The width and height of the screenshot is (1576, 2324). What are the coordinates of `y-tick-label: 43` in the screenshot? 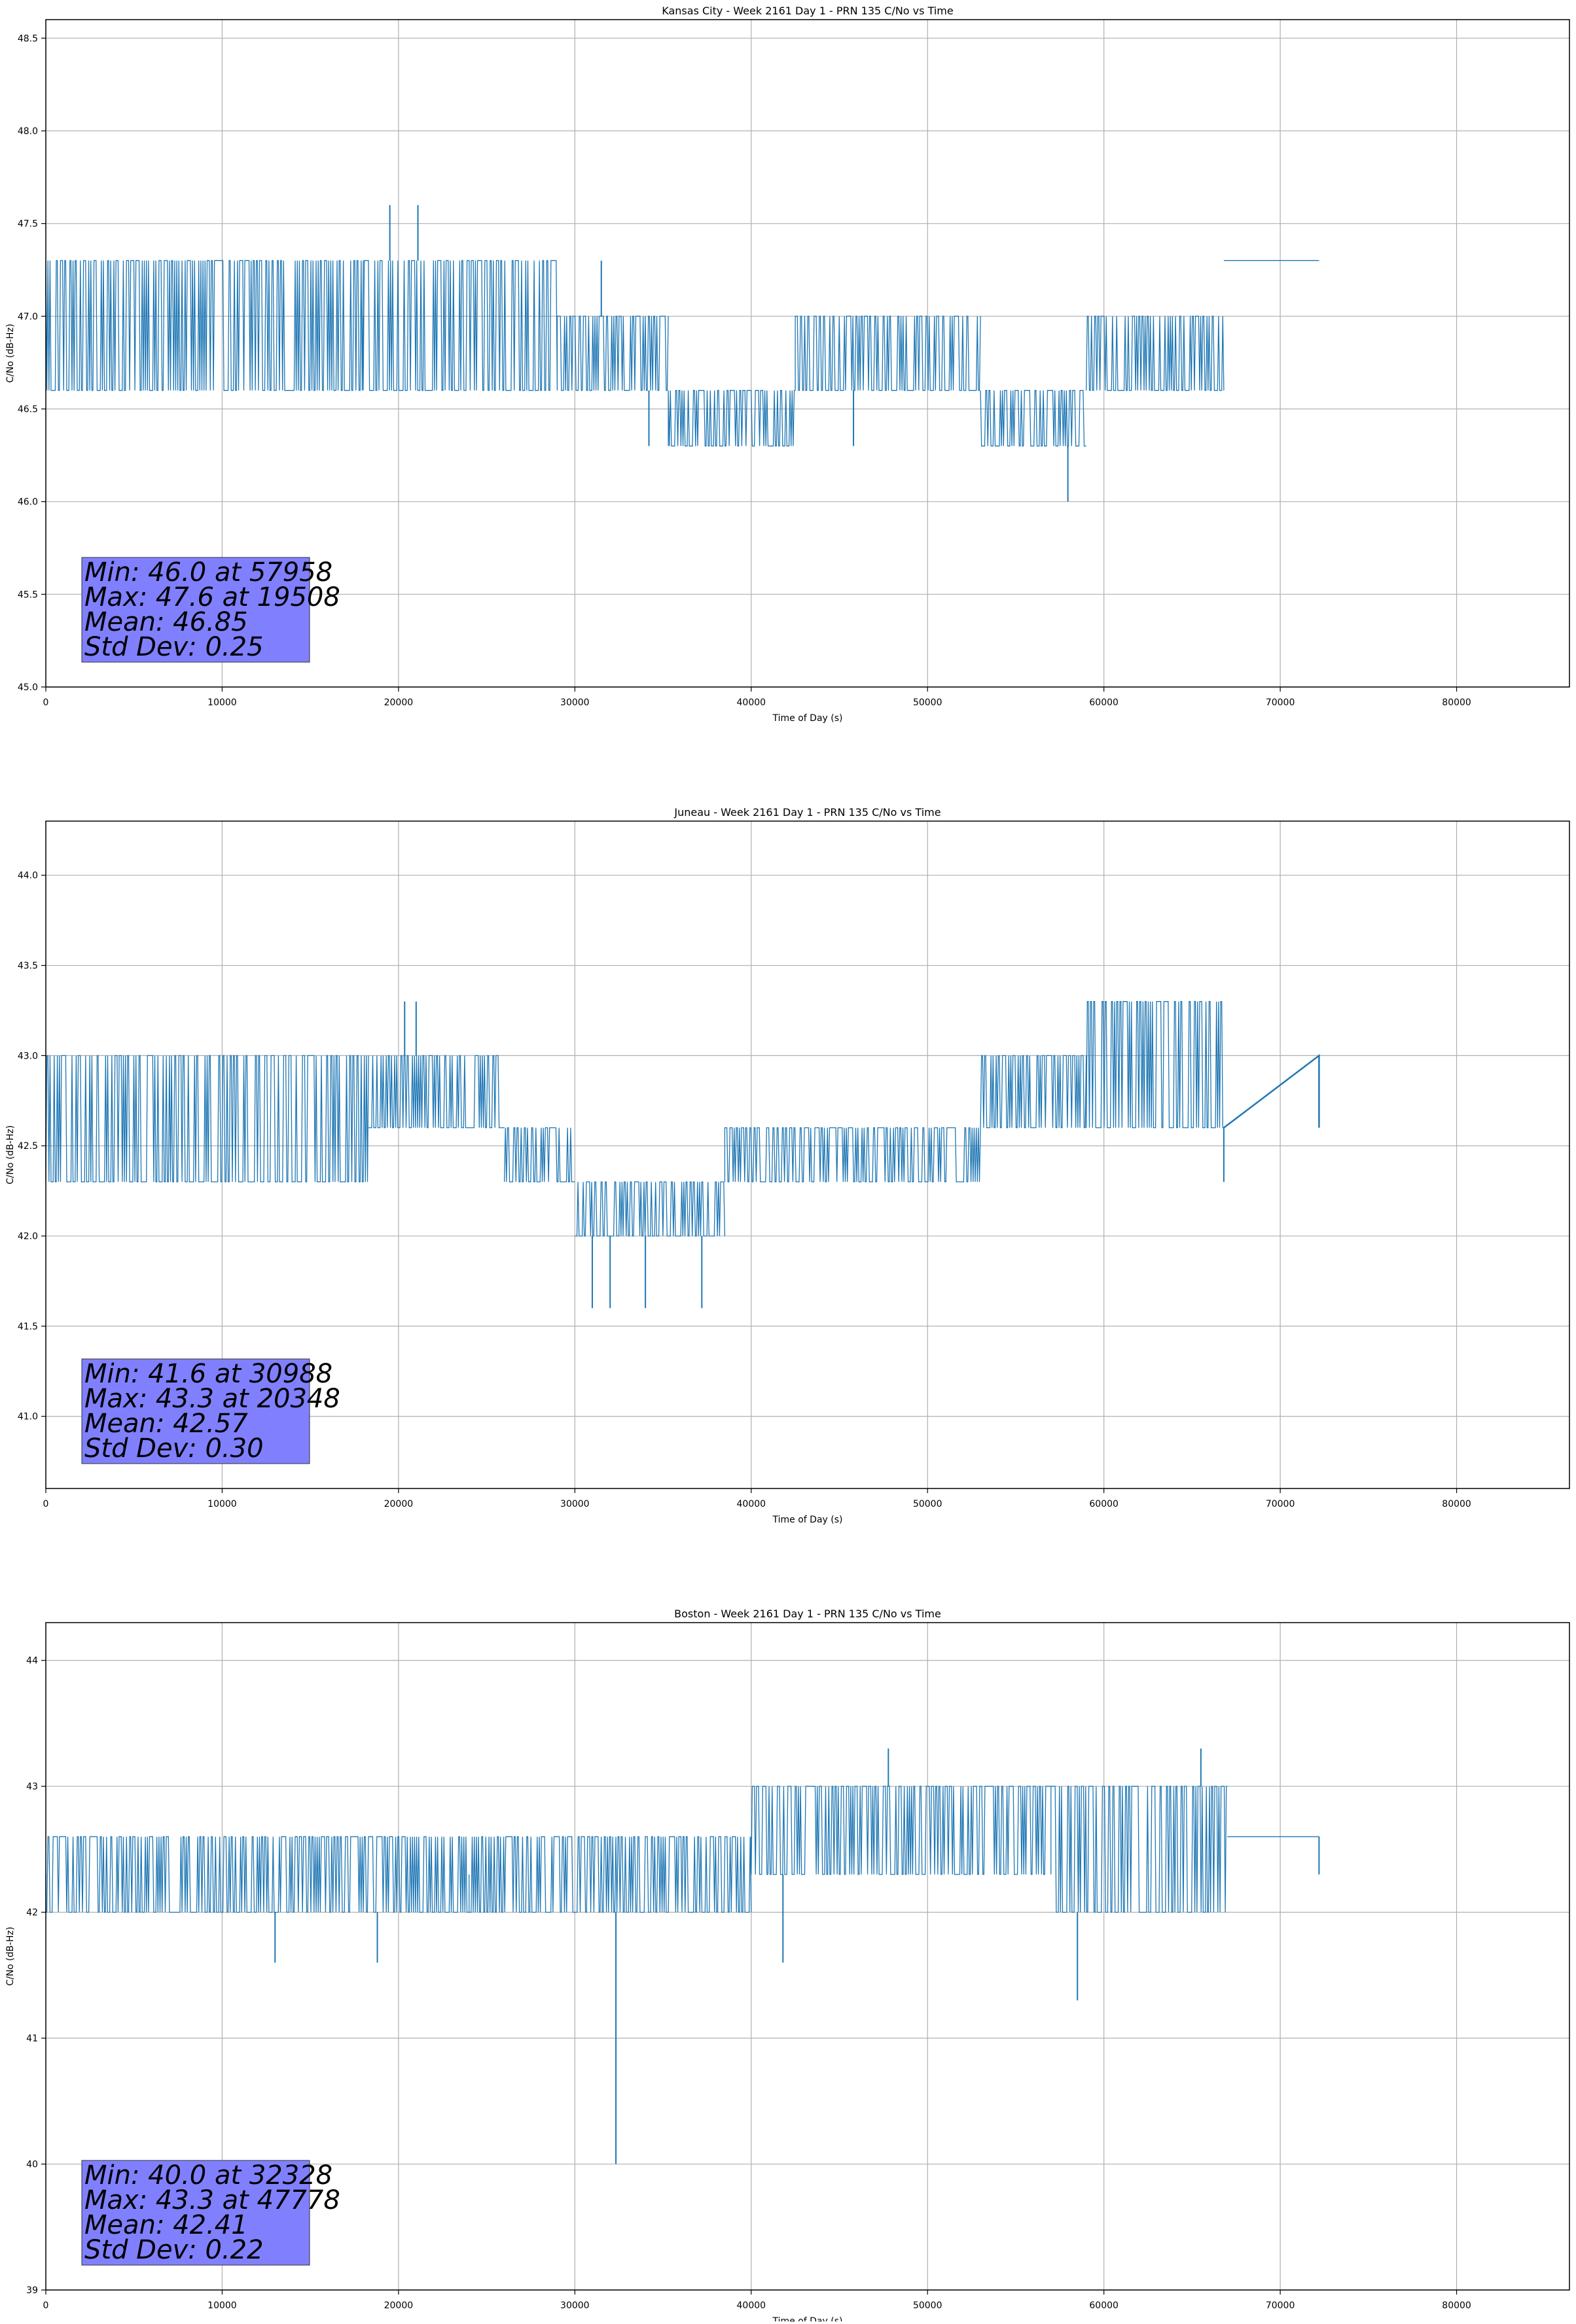 It's located at (32, 1787).